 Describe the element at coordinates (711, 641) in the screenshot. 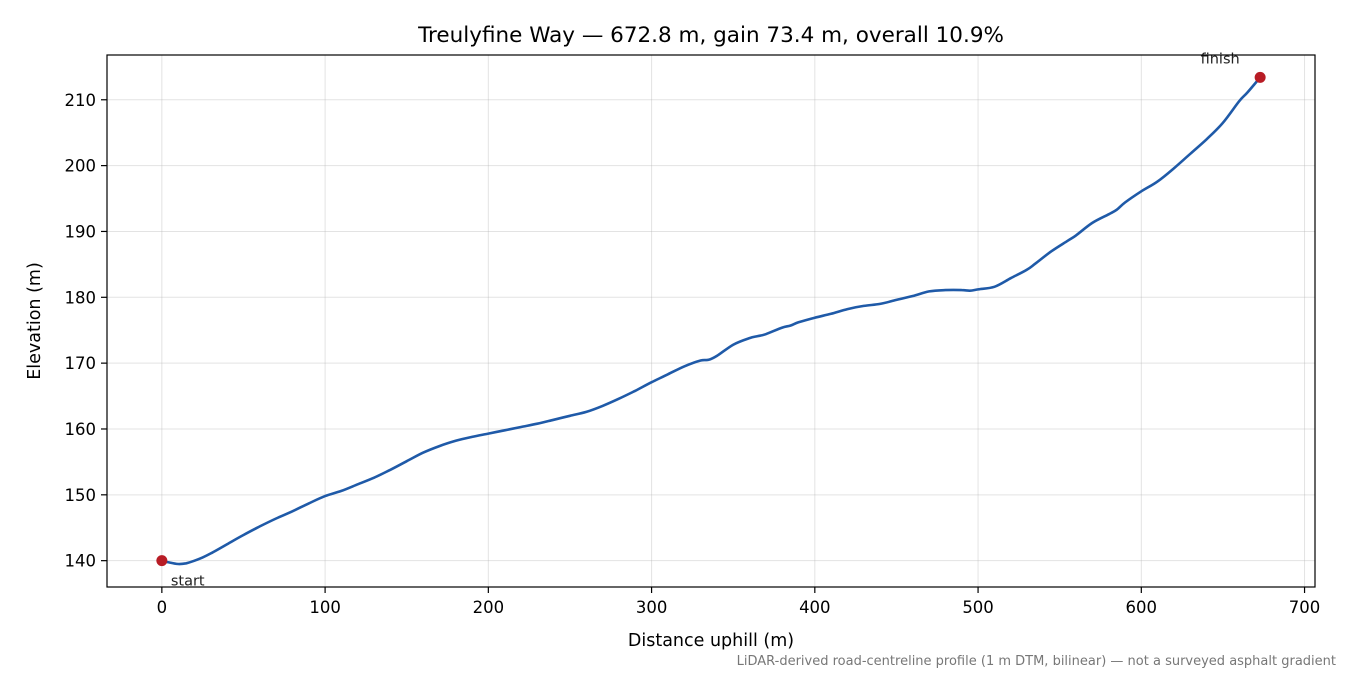

I see `x-axis-label: Distance uphill (m)` at that location.